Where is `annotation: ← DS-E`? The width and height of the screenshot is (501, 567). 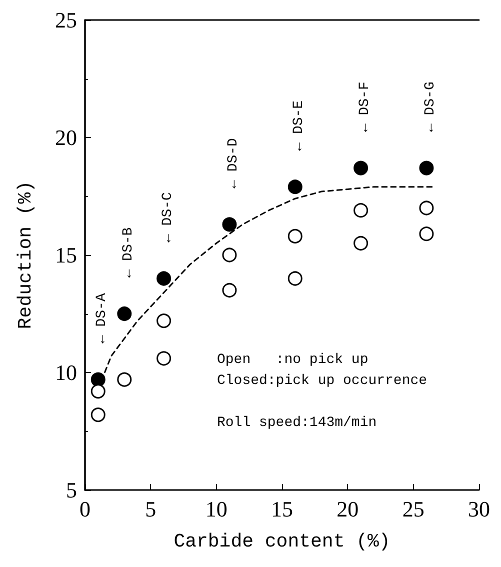 annotation: ← DS-E is located at coordinates (299, 125).